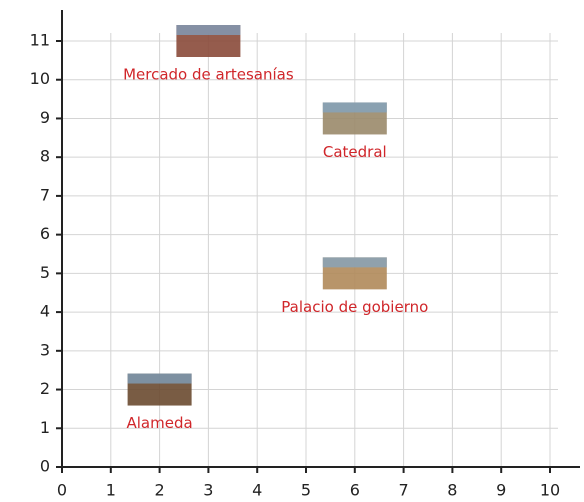  Describe the element at coordinates (354, 307) in the screenshot. I see `point-label: Palacio de gobierno` at that location.